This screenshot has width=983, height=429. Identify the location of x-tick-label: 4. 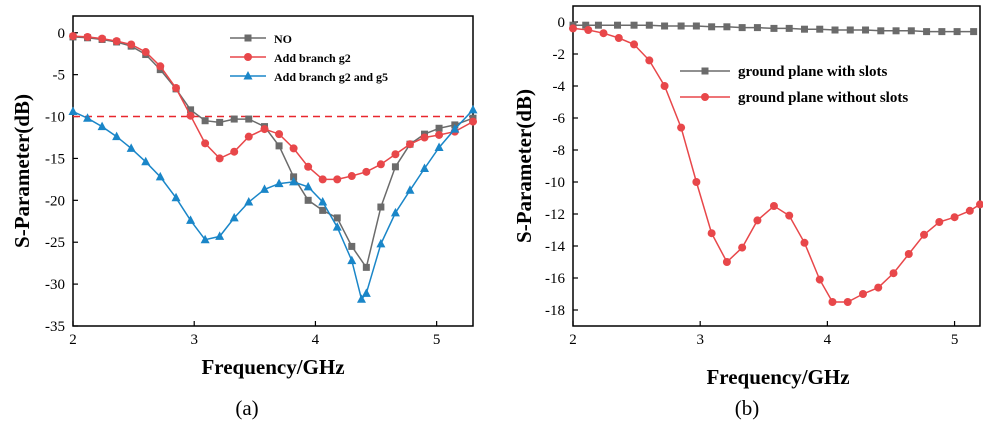
(316, 340).